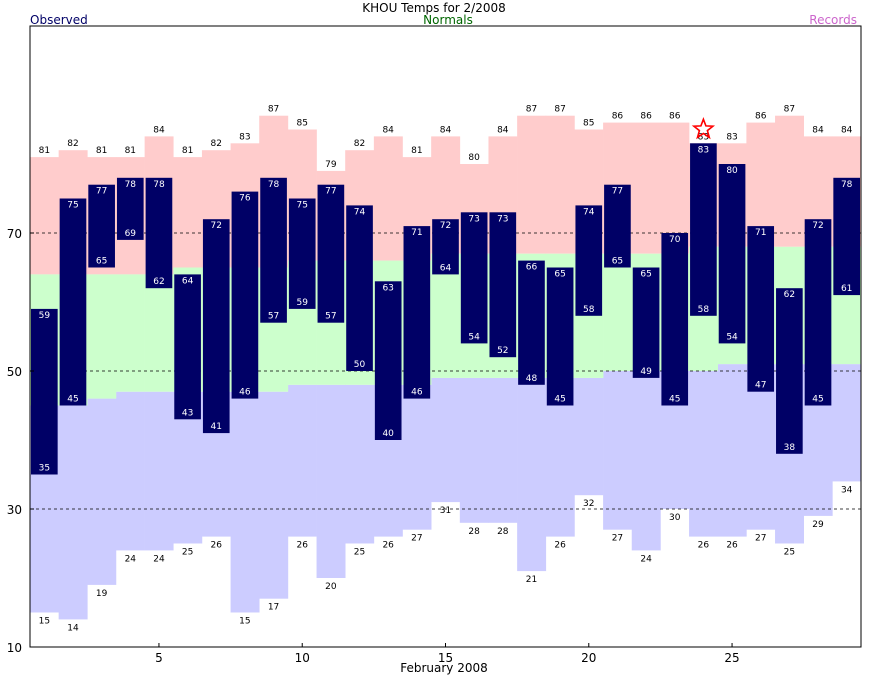 Image resolution: width=870 pixels, height=676 pixels. Describe the element at coordinates (45, 316) in the screenshot. I see `observed-high-label: 59` at that location.